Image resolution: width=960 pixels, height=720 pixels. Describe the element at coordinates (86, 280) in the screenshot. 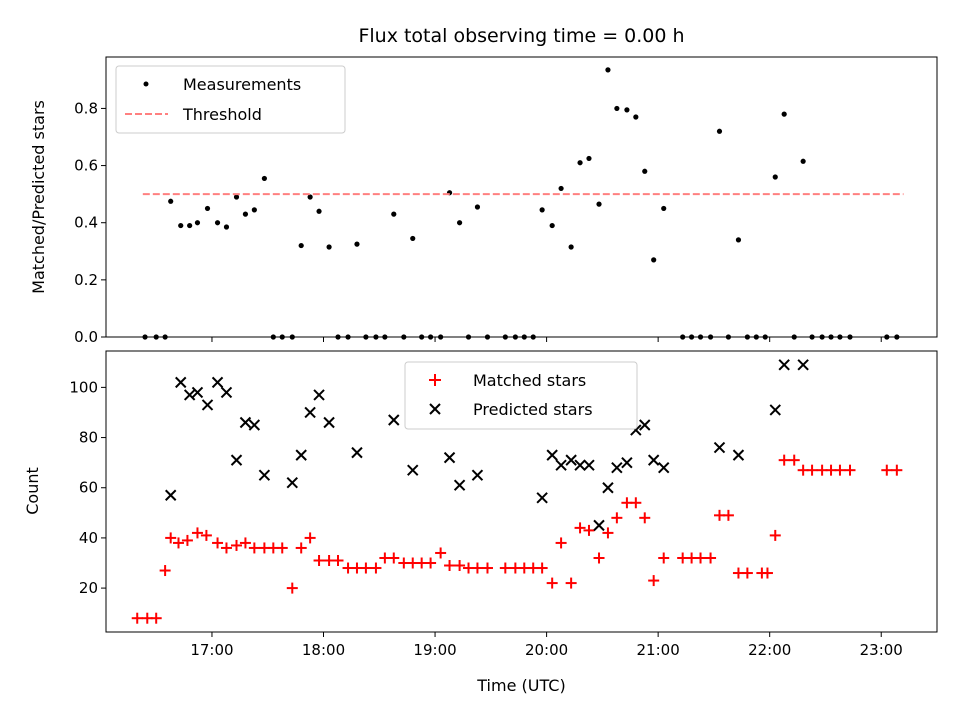

I see `top-y-tick-label: 0.2` at that location.